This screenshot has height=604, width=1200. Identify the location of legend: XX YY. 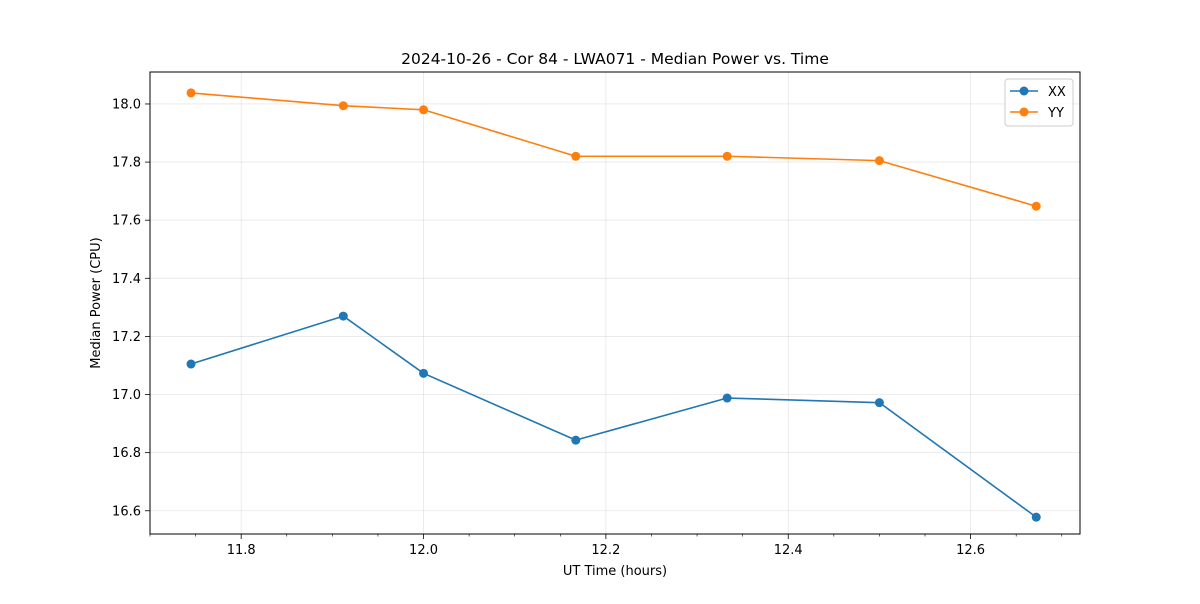
(1039, 102).